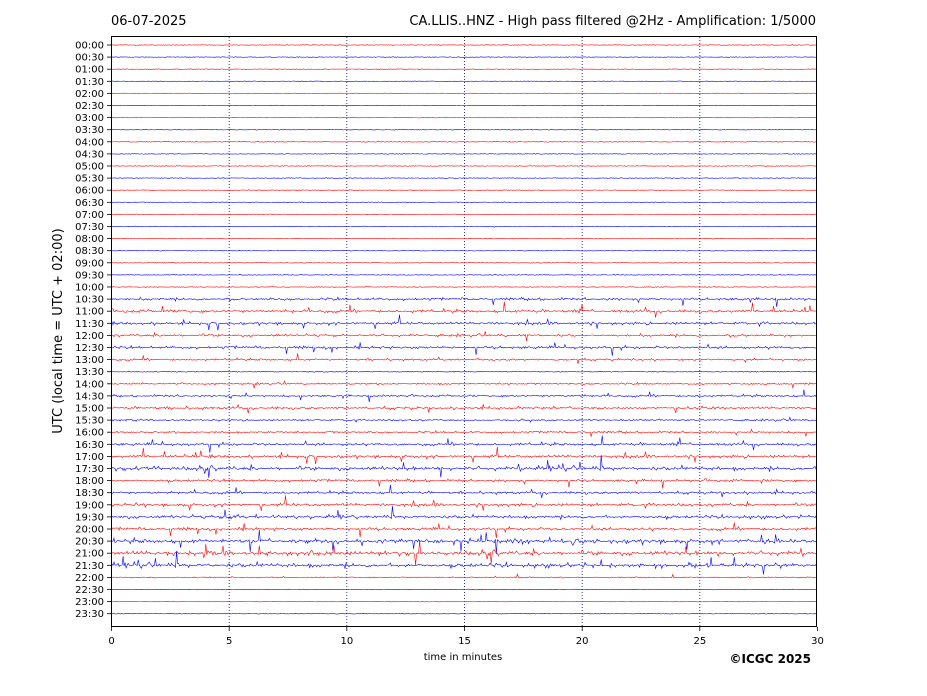 This screenshot has width=927, height=696. What do you see at coordinates (89, 239) in the screenshot?
I see `row-label-0800: 08:00` at bounding box center [89, 239].